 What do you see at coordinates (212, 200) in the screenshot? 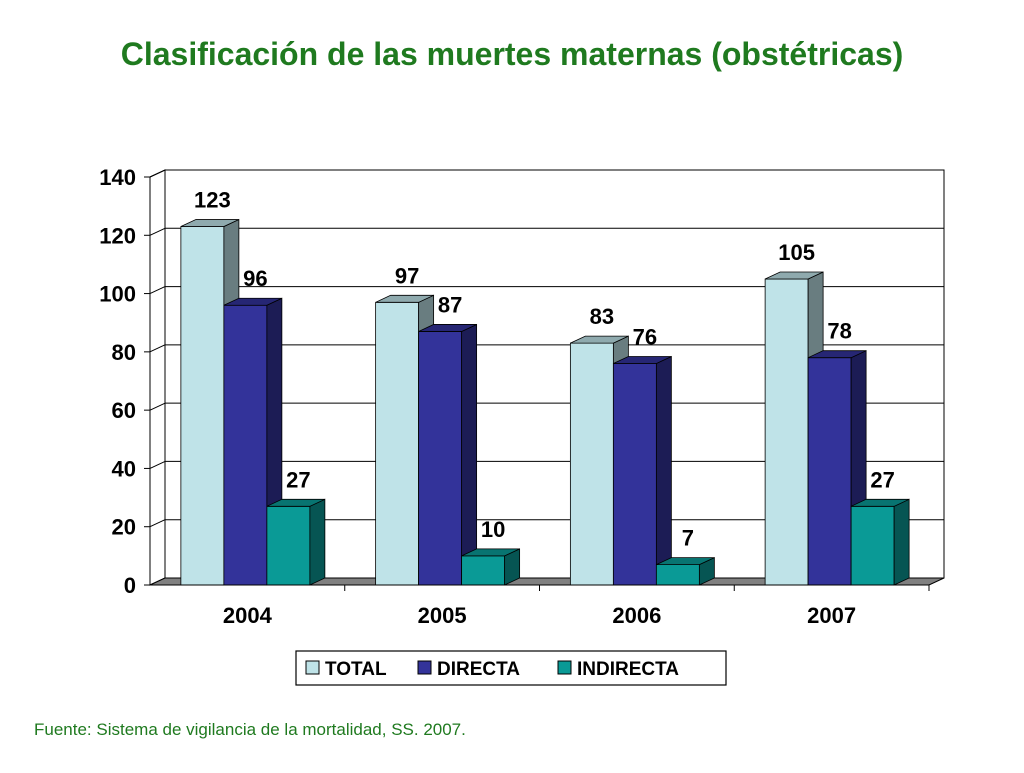
I see `data-label: 123` at bounding box center [212, 200].